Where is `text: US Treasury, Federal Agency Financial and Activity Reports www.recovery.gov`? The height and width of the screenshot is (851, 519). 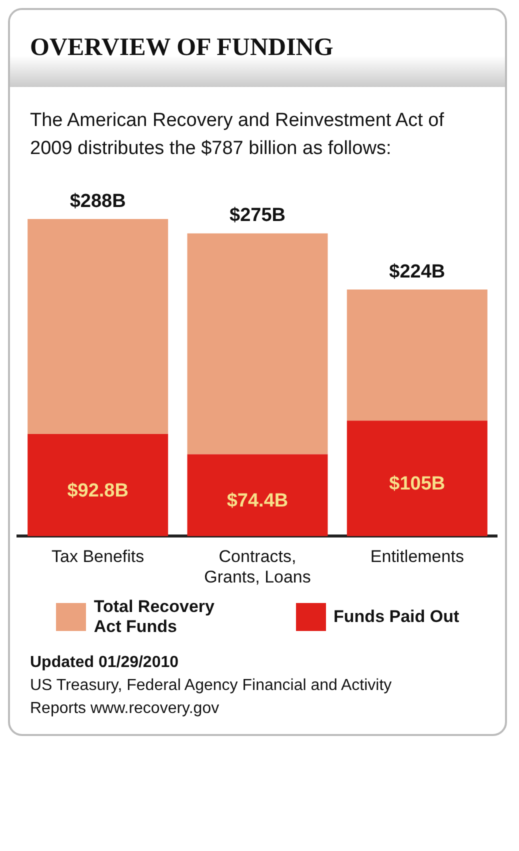 text: US Treasury, Federal Agency Financial and Activity Reports www.recovery.gov is located at coordinates (211, 697).